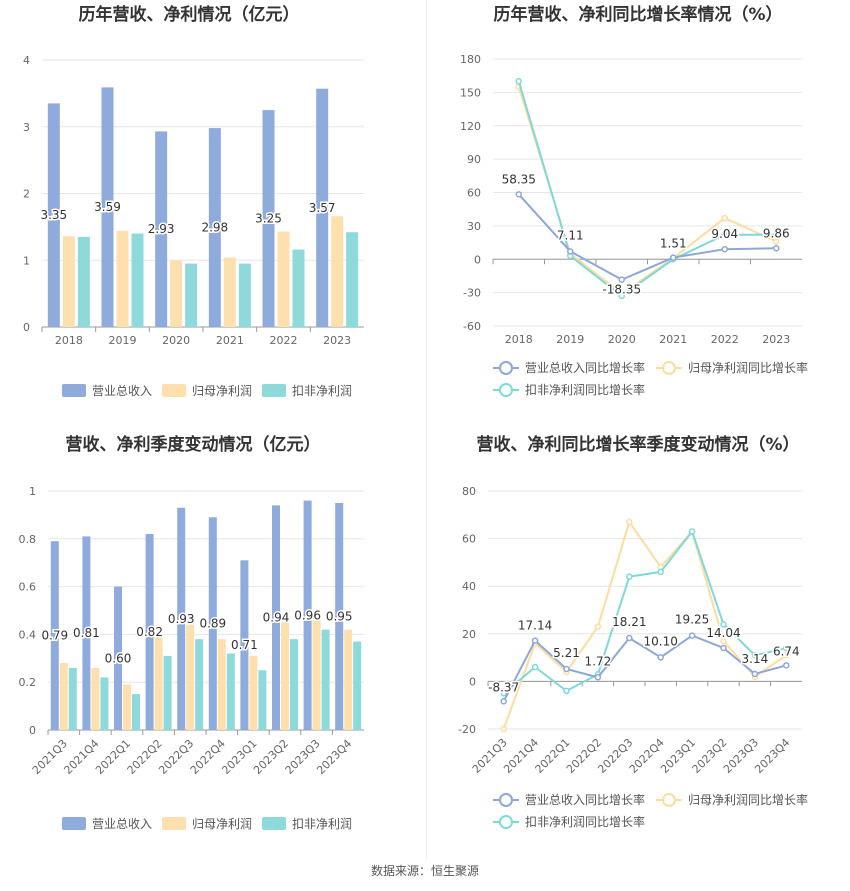  Describe the element at coordinates (467, 729) in the screenshot. I see `y-tick-label: -20` at that location.